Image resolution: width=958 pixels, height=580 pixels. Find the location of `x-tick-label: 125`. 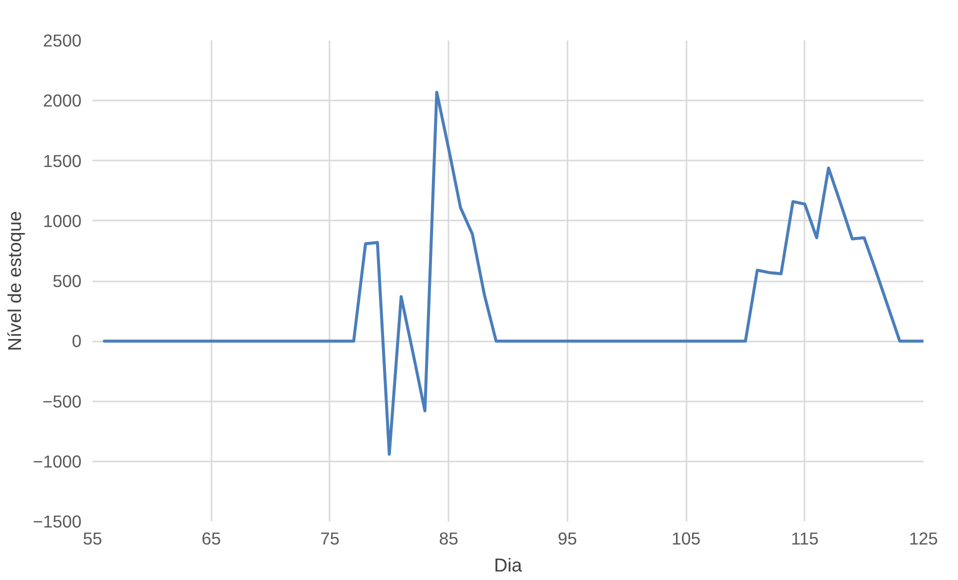

x-tick-label: 125 is located at coordinates (923, 538).